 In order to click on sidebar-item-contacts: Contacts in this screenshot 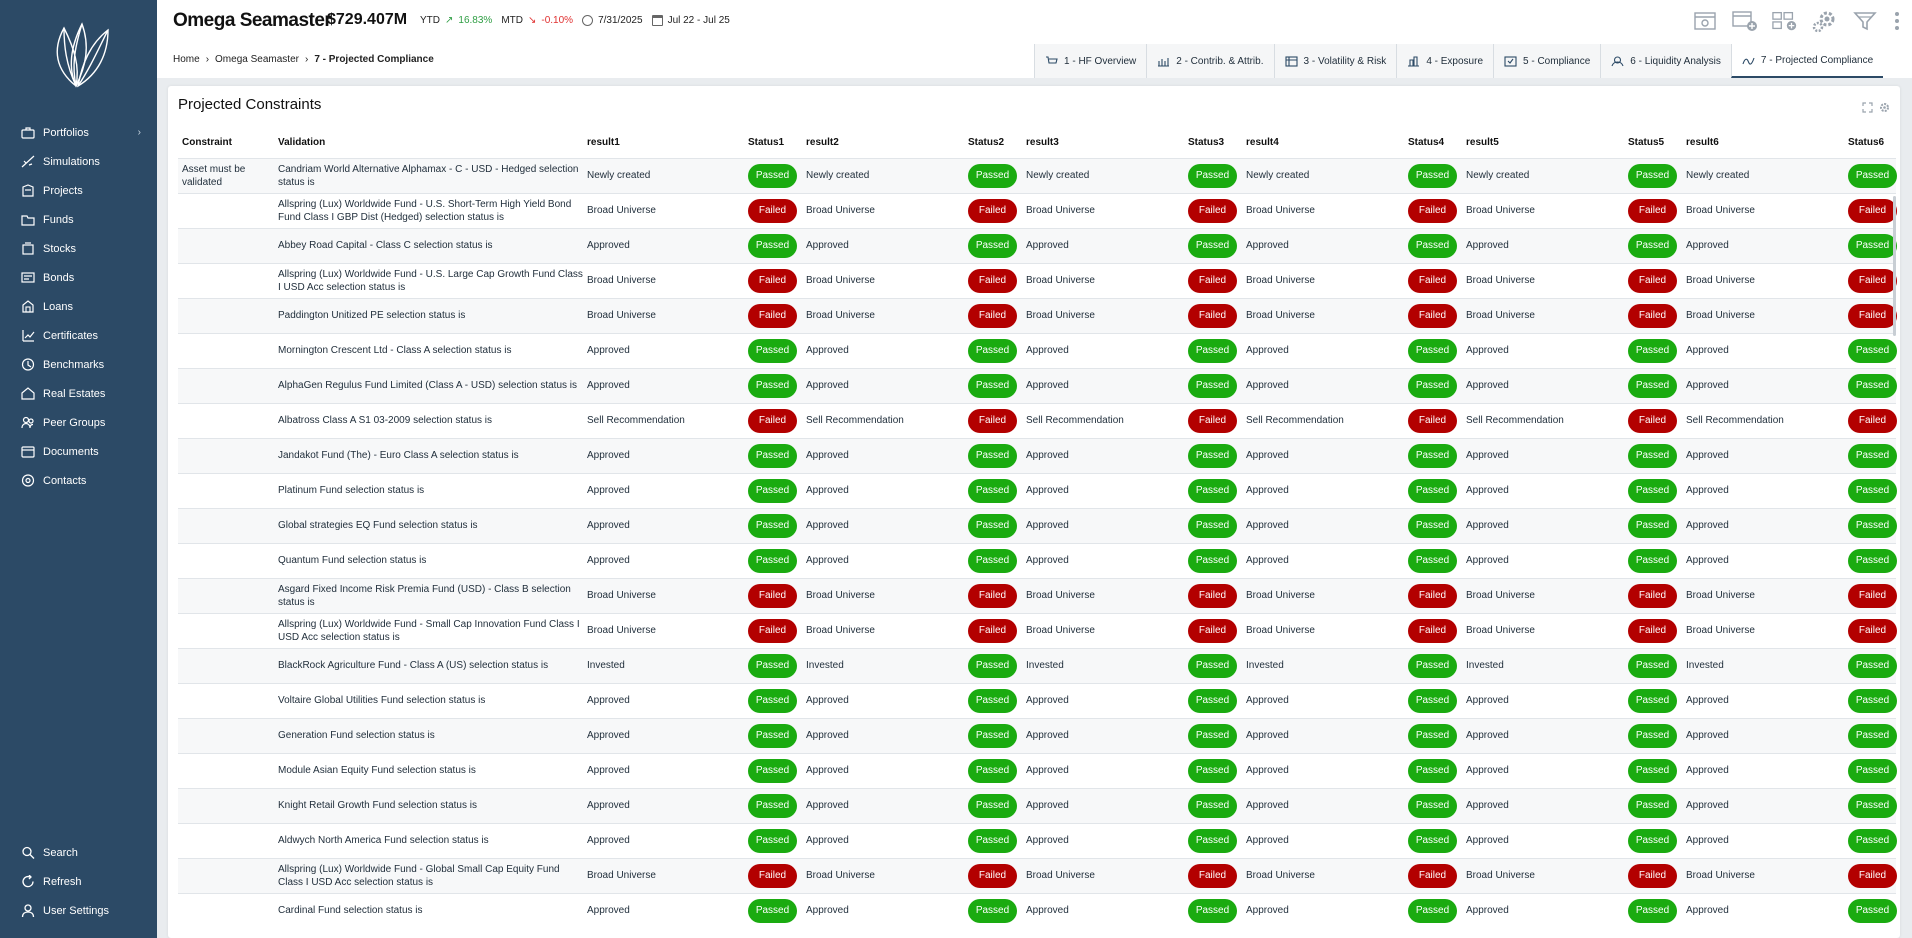, I will do `click(78, 480)`.